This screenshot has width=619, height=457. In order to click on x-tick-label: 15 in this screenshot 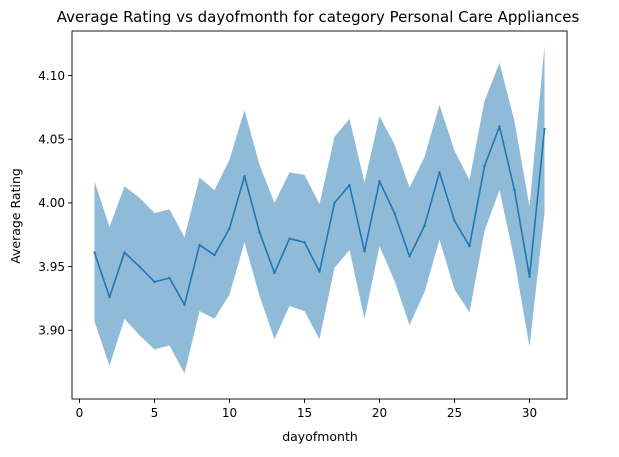, I will do `click(304, 413)`.